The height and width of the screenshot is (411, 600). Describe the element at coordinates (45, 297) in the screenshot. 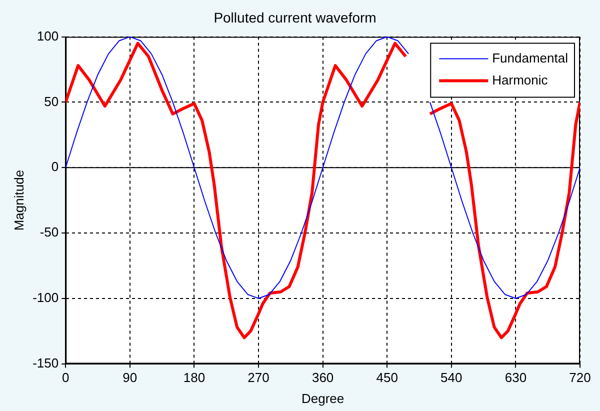

I see `y-tick-label: -100` at that location.